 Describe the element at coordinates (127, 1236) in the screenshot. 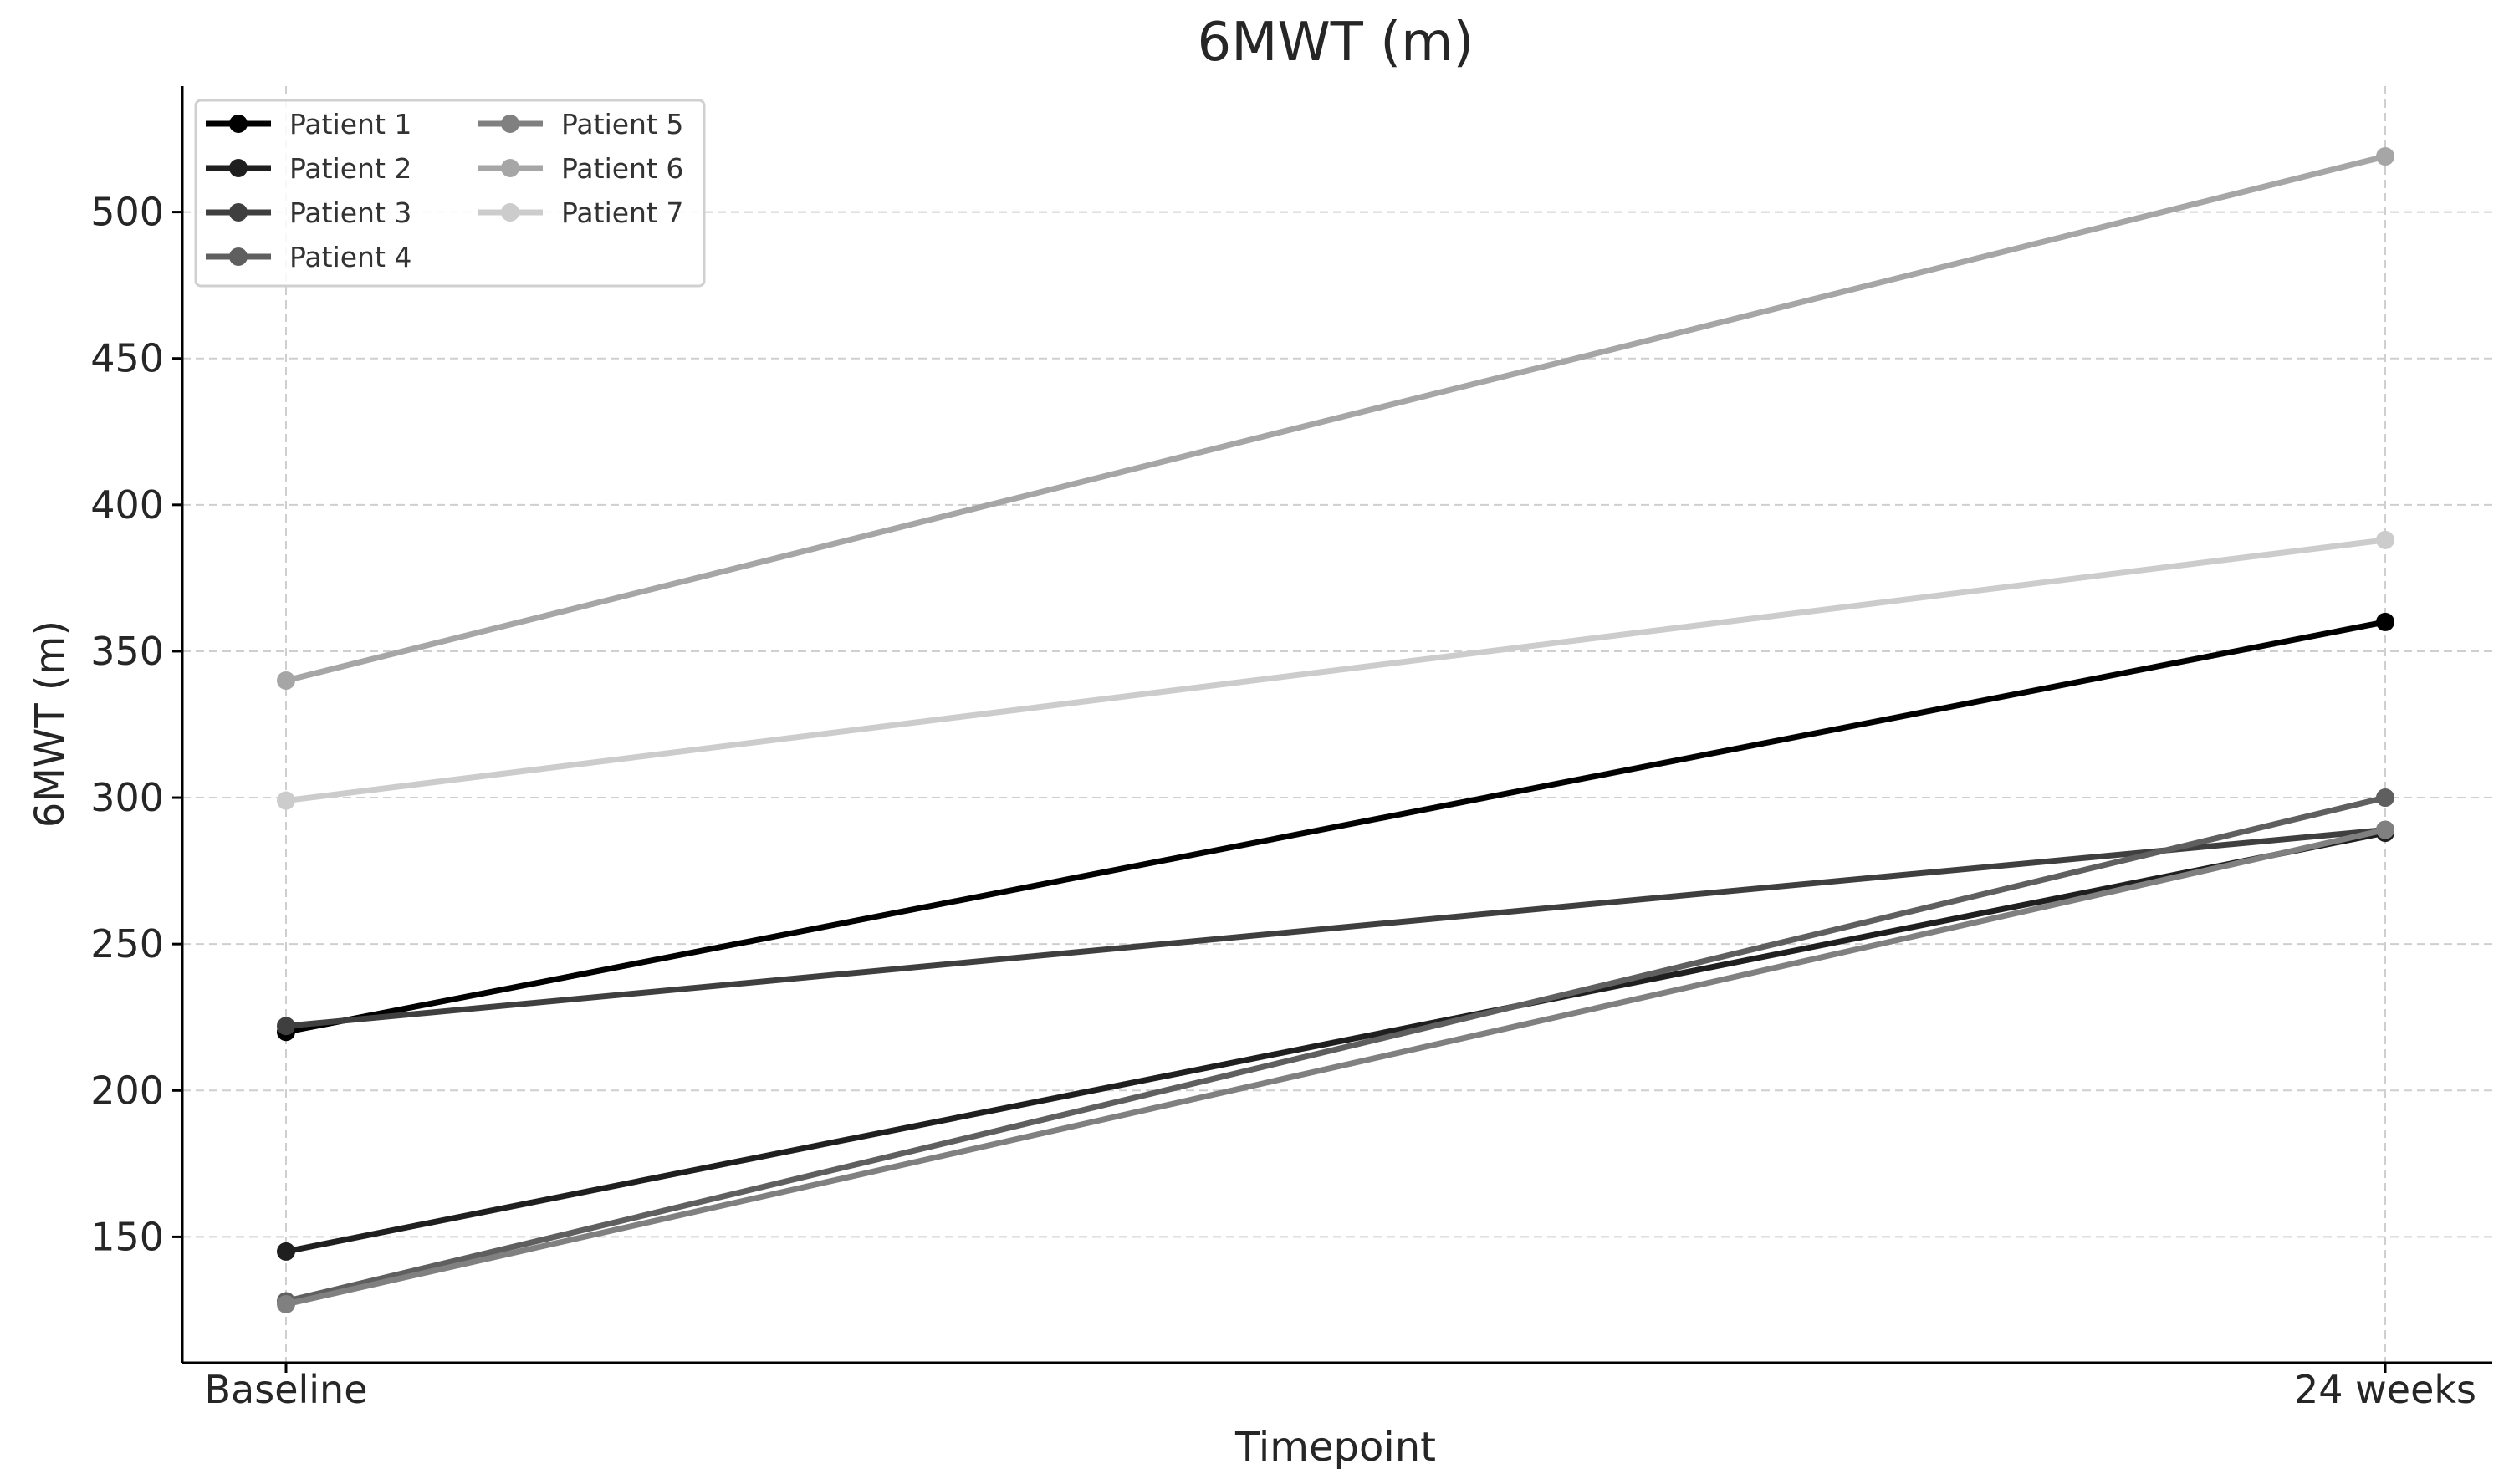

I see `y-tick-label: 150` at that location.